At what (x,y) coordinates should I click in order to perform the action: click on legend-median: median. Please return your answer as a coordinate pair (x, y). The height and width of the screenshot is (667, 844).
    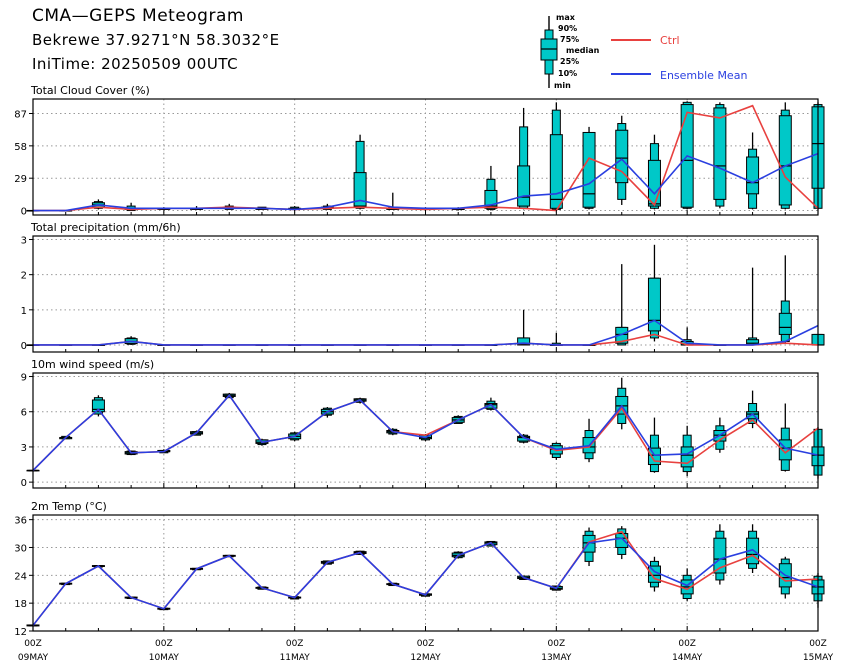
    Looking at the image, I should click on (583, 50).